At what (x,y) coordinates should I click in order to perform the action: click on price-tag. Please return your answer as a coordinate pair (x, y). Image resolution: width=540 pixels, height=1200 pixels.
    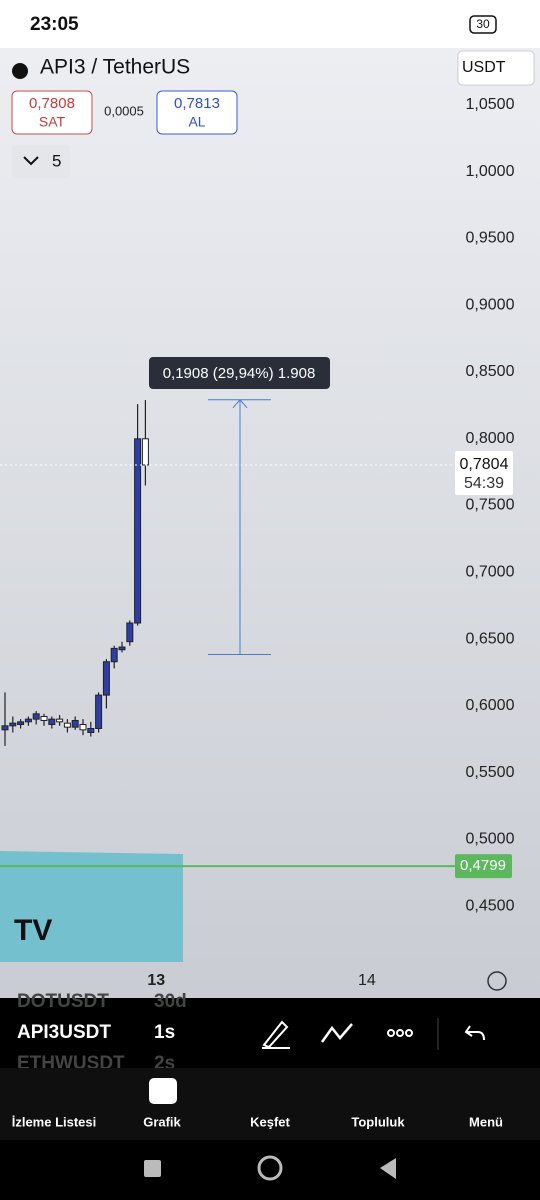
    Looking at the image, I should click on (484, 472).